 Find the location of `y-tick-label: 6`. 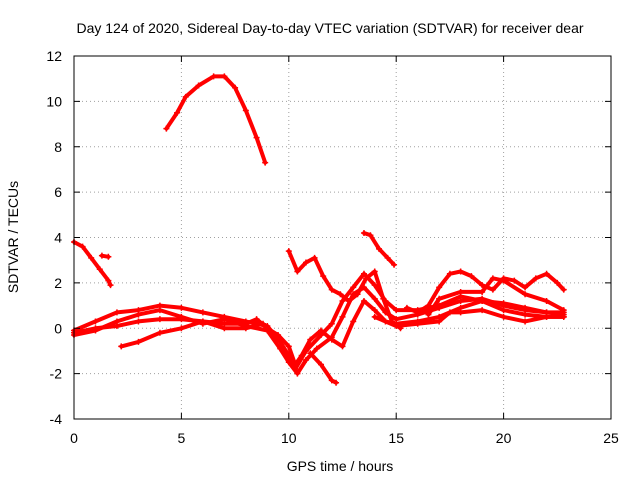

y-tick-label: 6 is located at coordinates (58, 192).